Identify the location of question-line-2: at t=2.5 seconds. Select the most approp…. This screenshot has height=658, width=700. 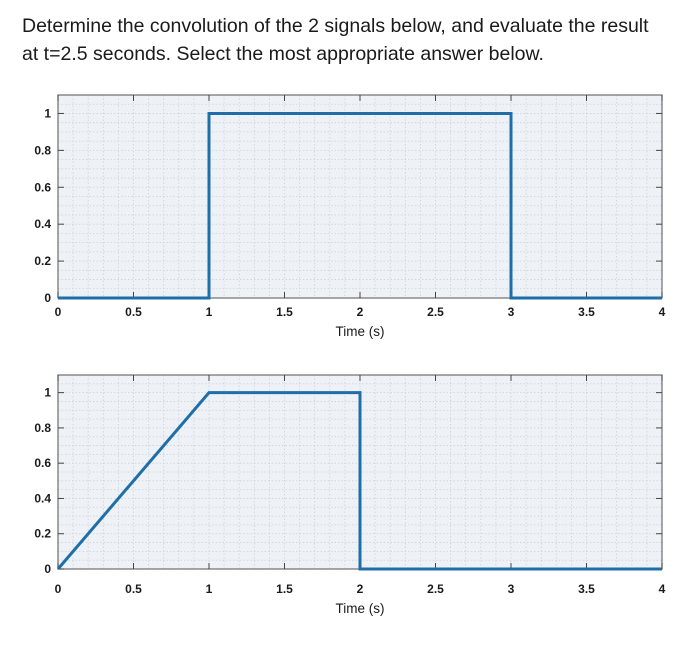
(283, 54).